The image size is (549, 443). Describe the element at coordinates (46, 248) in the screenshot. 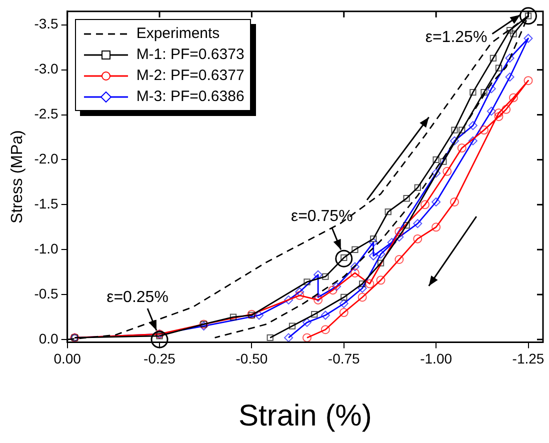

I see `y-tick-label: -1.0` at that location.